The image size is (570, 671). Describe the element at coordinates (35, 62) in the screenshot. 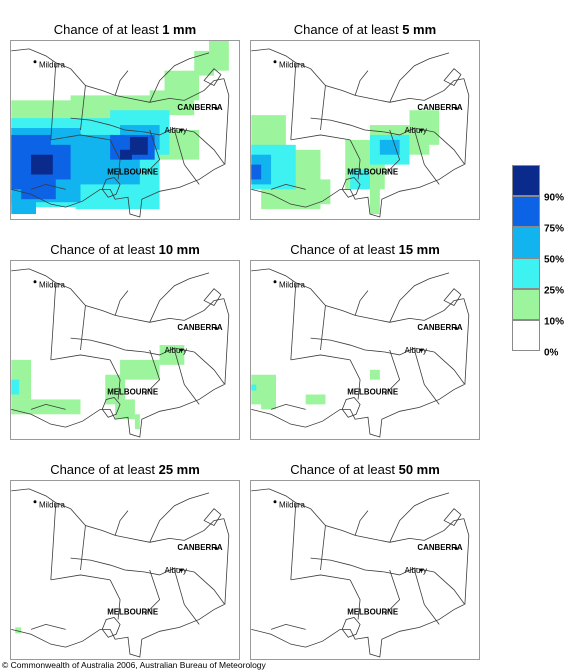

I see `mildura-dot` at that location.